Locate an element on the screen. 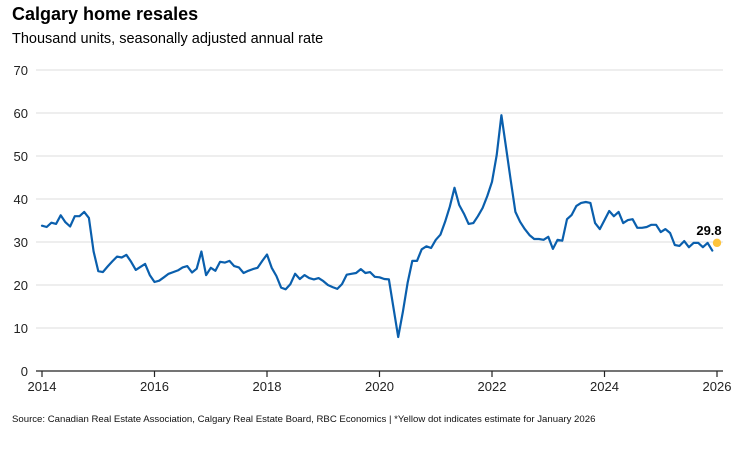  estimate-label: 29.8 is located at coordinates (708, 230).